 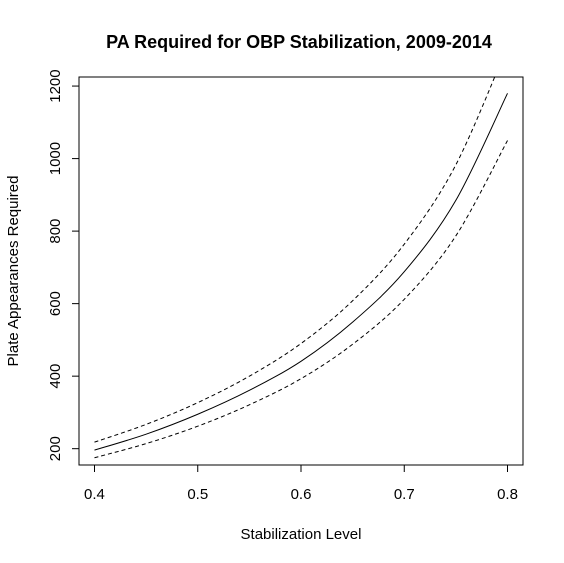 I want to click on x-axis-label: Stabilization Level, so click(x=301, y=534).